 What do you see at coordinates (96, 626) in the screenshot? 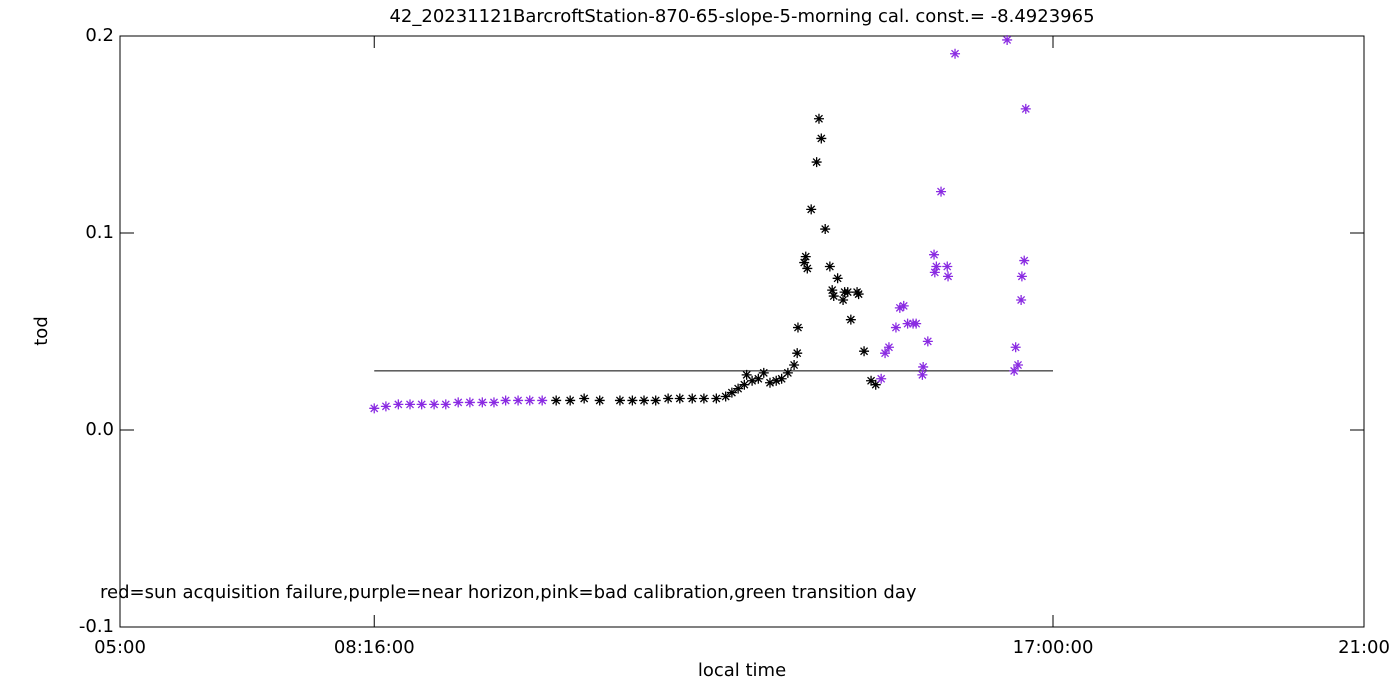
I see `y-tick-label: -0.1` at bounding box center [96, 626].